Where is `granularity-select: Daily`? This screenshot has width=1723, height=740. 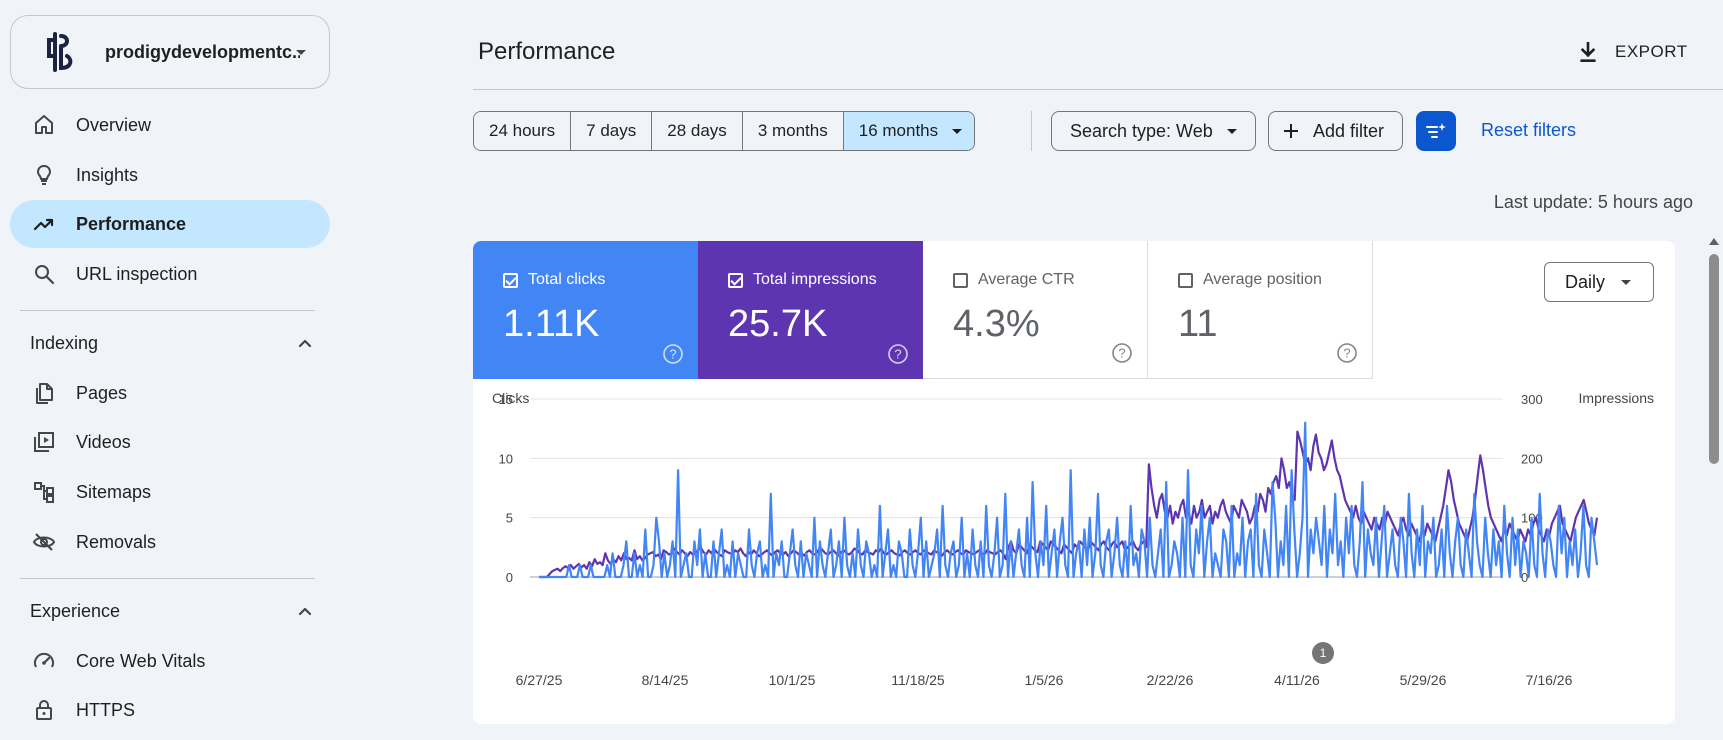
granularity-select: Daily is located at coordinates (1599, 282).